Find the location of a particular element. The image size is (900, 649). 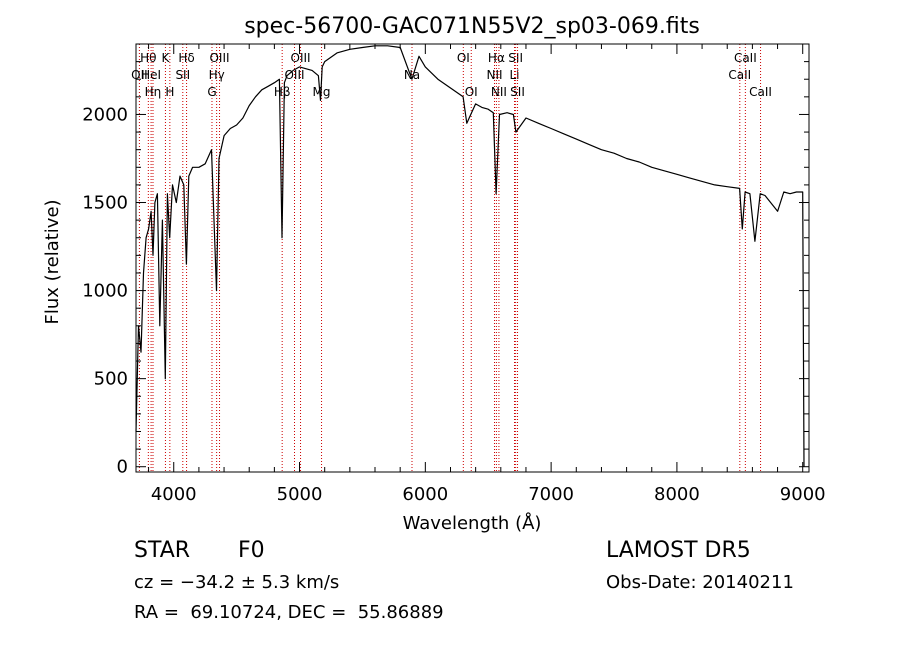

x-tick-label: 9000 is located at coordinates (803, 494).